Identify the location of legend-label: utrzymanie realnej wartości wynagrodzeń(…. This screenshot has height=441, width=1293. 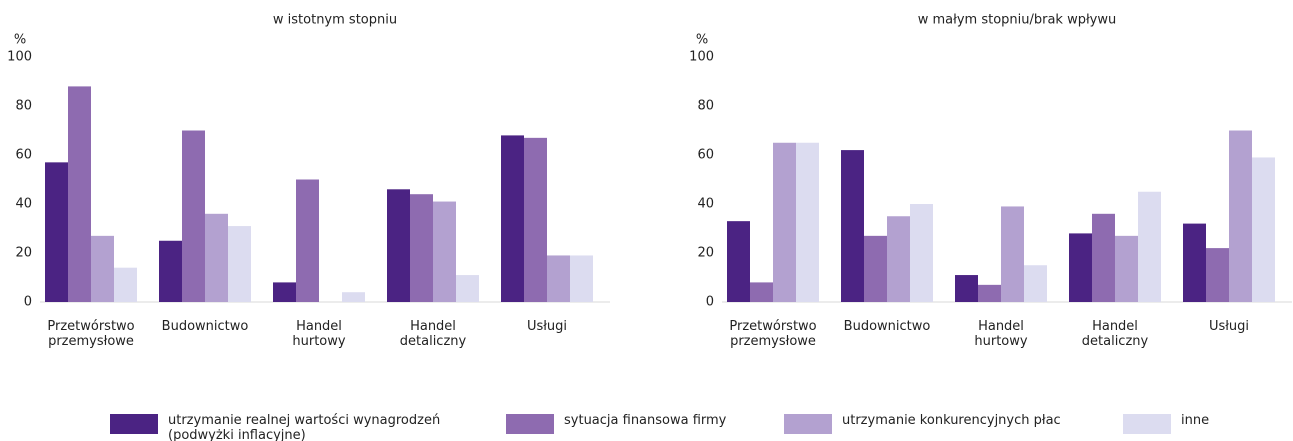
(304, 427).